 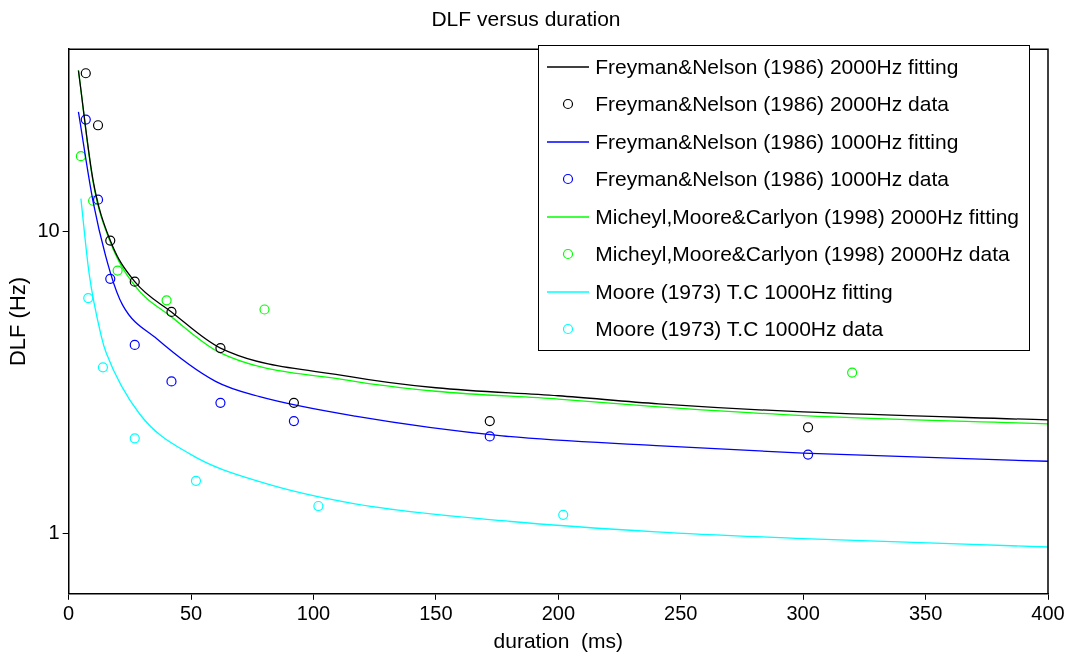 I want to click on legend-label: Freyman&Nelson (1986) 2000Hz fitting, so click(x=777, y=66).